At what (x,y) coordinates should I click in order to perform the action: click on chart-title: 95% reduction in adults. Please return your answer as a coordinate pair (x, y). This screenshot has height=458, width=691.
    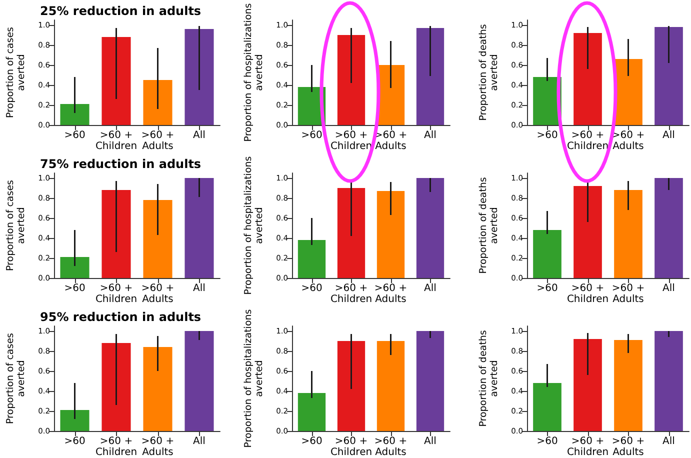
    Looking at the image, I should click on (121, 317).